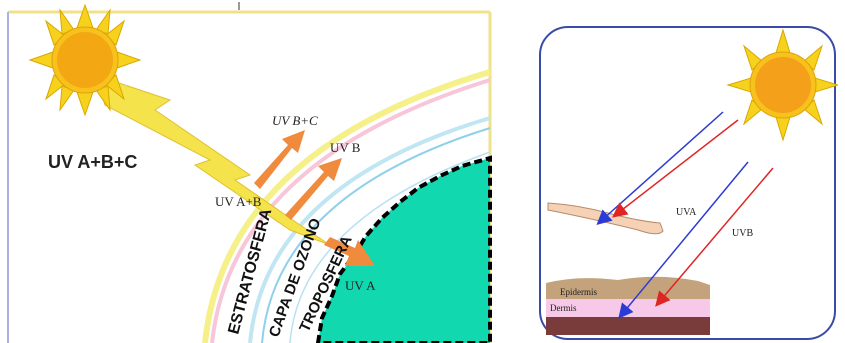 This screenshot has width=845, height=343. Describe the element at coordinates (345, 147) in the screenshot. I see `uvb-label: UV B` at that location.